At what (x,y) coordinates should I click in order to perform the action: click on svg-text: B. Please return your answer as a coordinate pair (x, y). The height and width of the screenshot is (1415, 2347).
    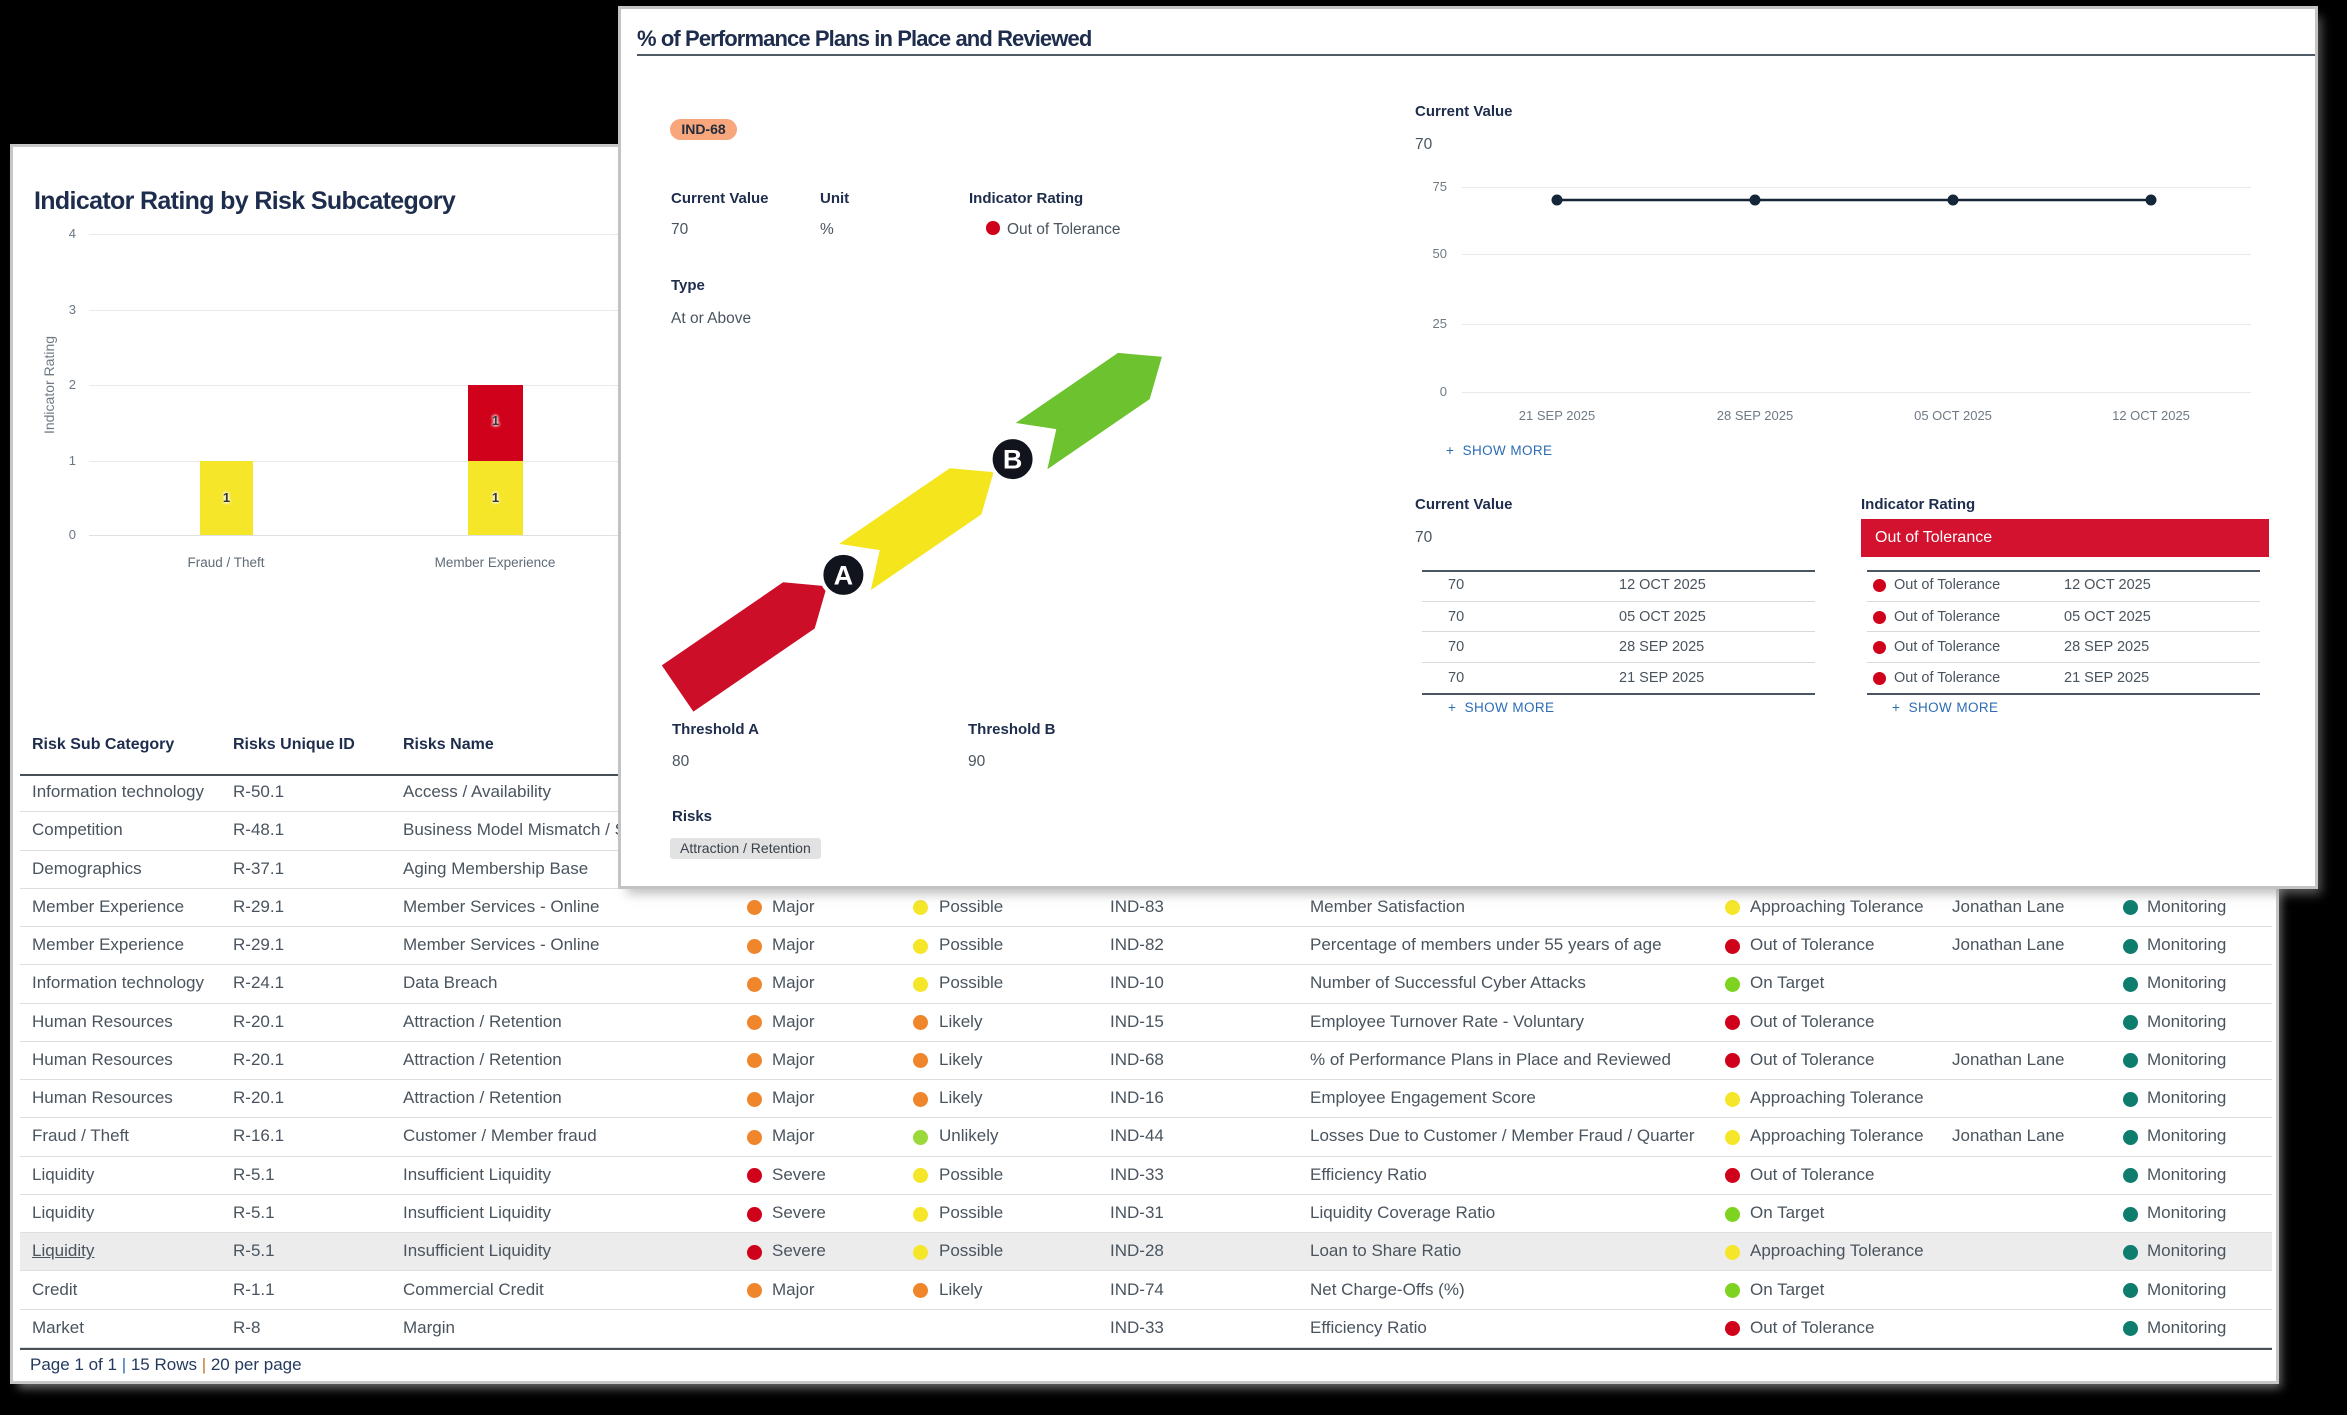
    Looking at the image, I should click on (1013, 460).